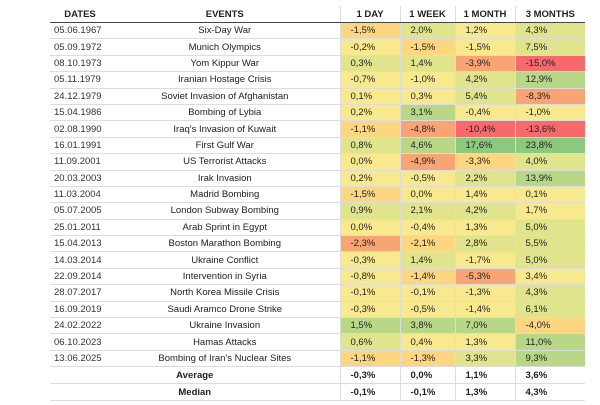 The image size is (600, 405). What do you see at coordinates (317, 375) in the screenshot?
I see `summary-row: Average -0,3% 0,0% 1,1% 3,6%` at bounding box center [317, 375].